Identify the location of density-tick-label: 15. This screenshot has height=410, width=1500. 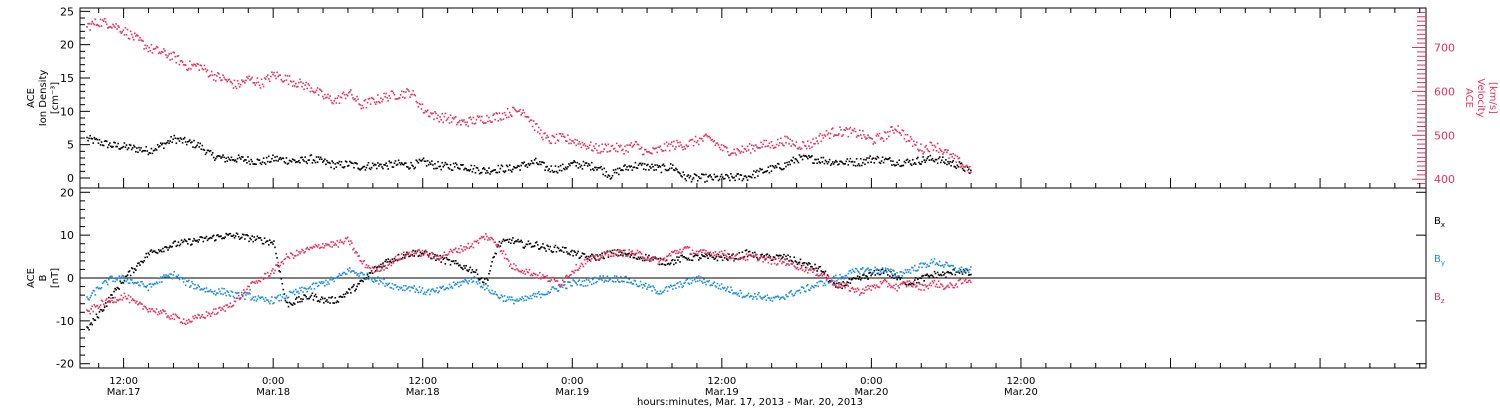
(67, 78).